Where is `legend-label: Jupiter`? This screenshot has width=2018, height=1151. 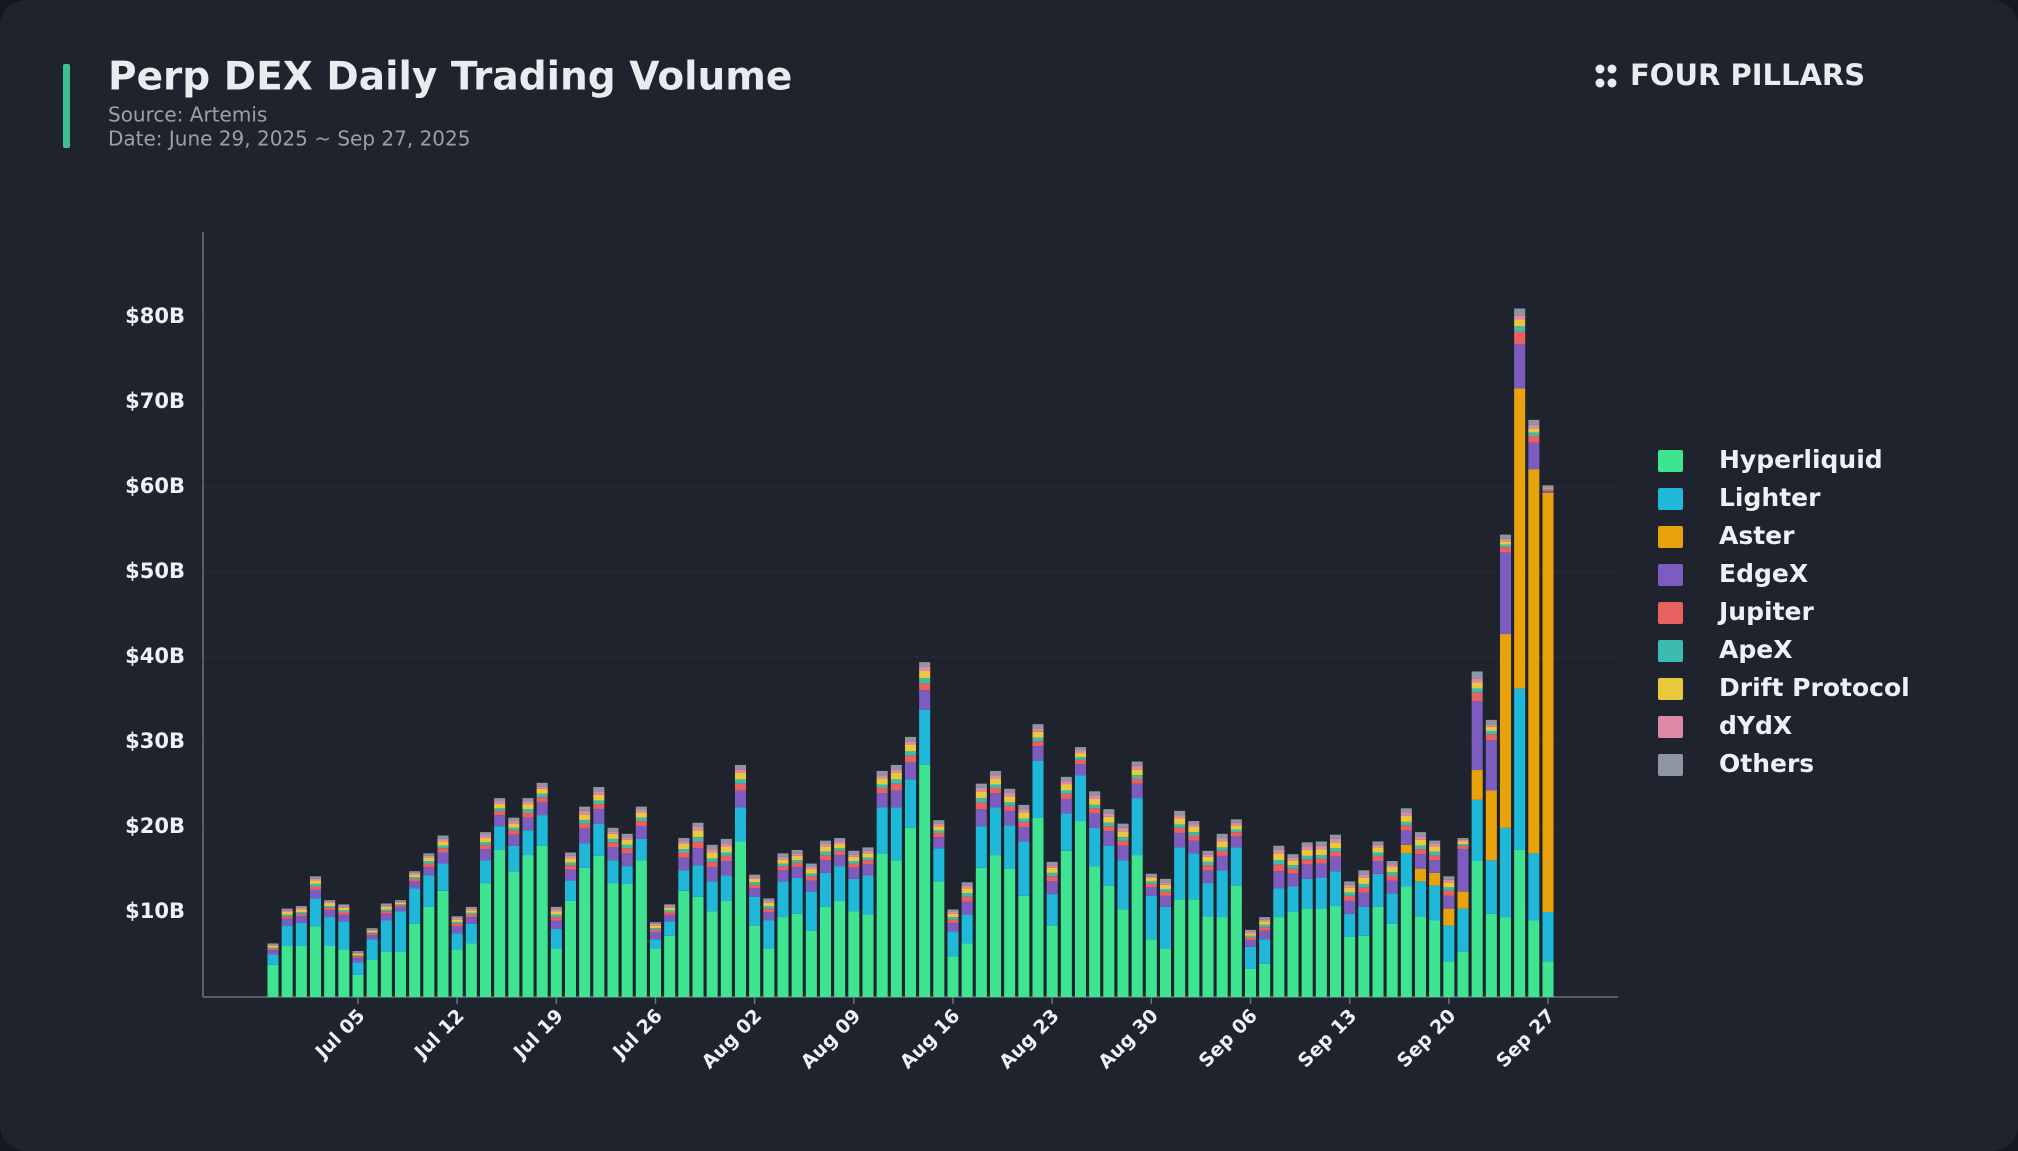
legend-label: Jupiter is located at coordinates (1765, 611).